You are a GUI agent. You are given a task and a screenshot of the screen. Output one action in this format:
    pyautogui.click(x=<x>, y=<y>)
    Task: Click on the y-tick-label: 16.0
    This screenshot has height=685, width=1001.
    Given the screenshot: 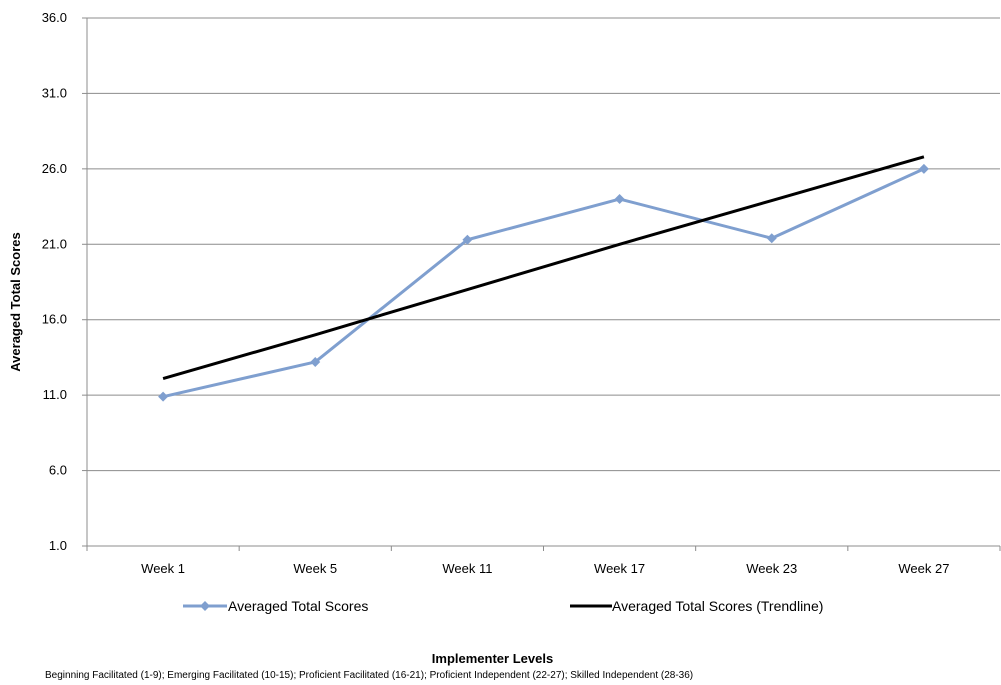 What is the action you would take?
    pyautogui.click(x=54, y=319)
    